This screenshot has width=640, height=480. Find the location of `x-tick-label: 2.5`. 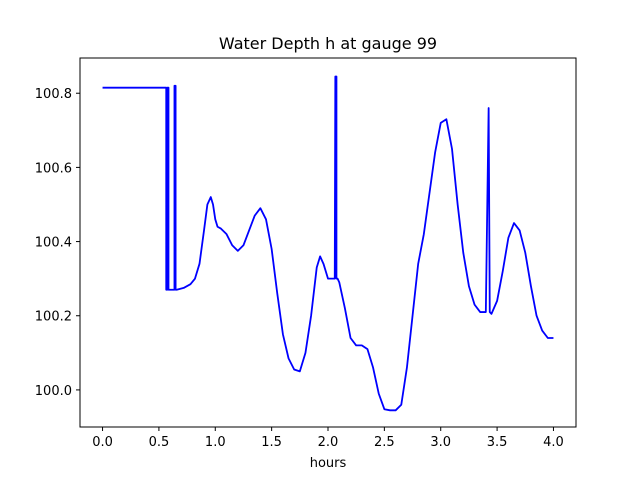

x-tick-label: 2.5 is located at coordinates (384, 442).